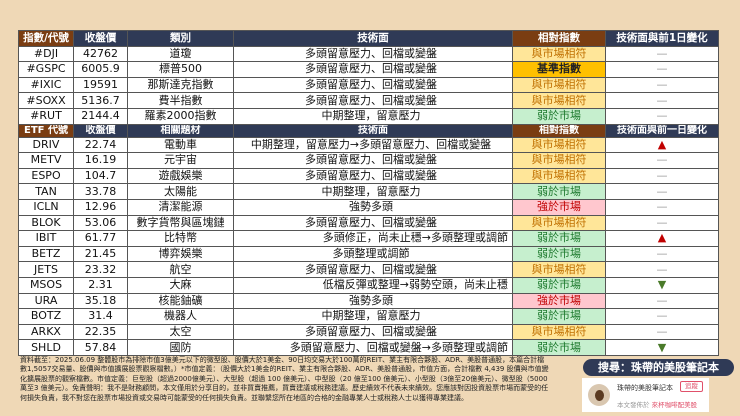 This screenshot has width=740, height=416. What do you see at coordinates (662, 130) in the screenshot?
I see `header-change: 技術面與前一日變化` at bounding box center [662, 130].